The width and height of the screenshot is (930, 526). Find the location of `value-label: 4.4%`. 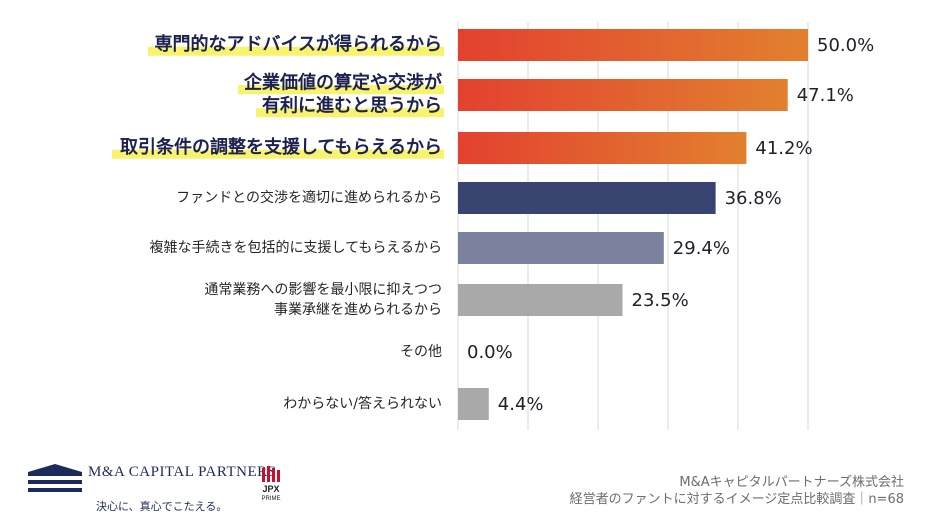

value-label: 4.4% is located at coordinates (521, 404).